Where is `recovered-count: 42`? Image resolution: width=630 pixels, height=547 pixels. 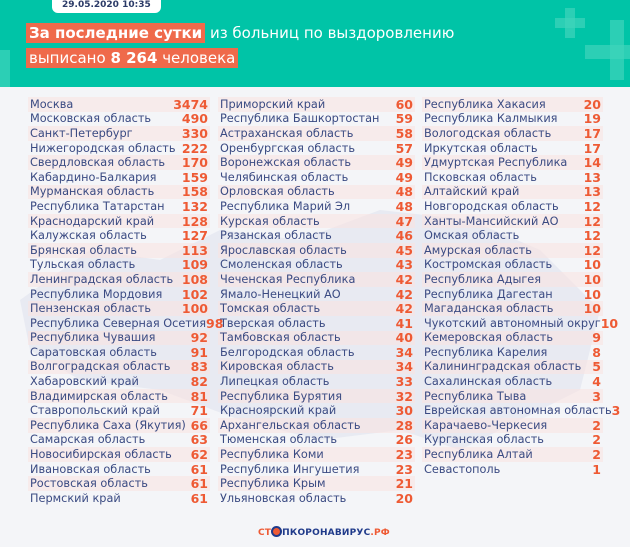
recovered-count: 42 is located at coordinates (404, 279).